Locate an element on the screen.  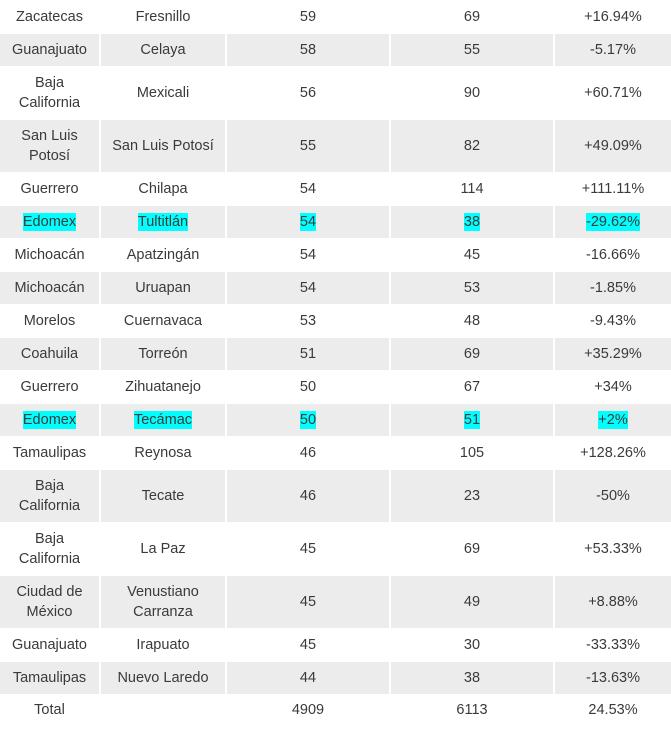
change-cell: +34% is located at coordinates (612, 387).